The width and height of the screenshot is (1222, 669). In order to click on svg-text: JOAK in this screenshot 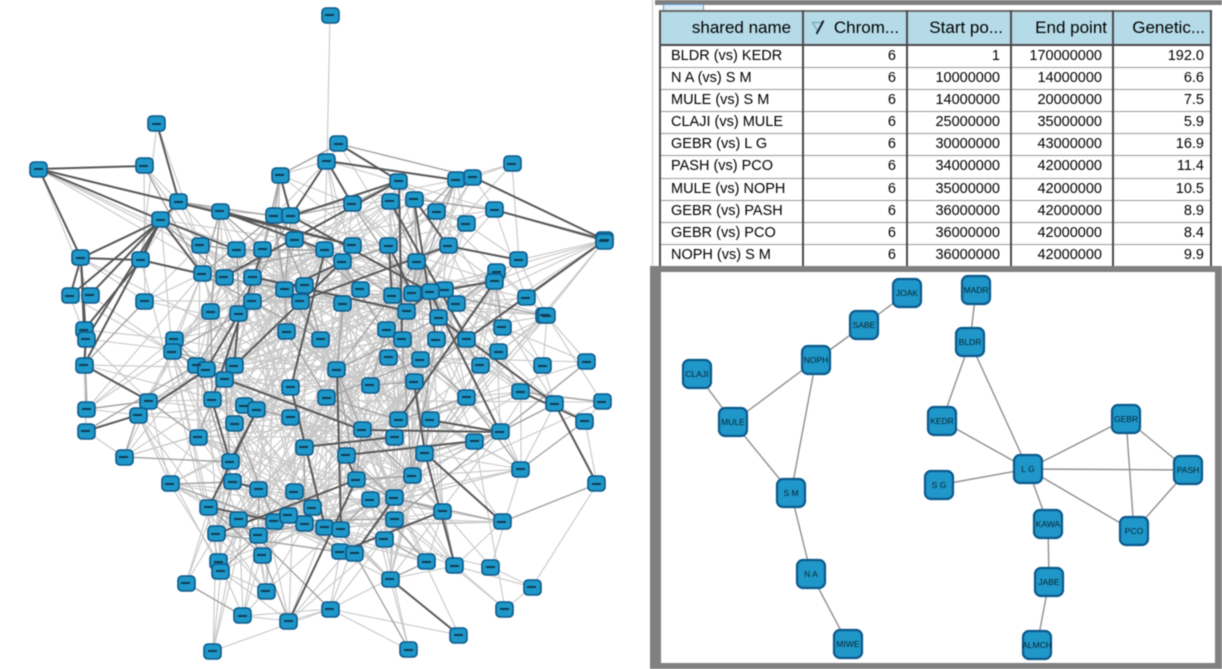, I will do `click(907, 293)`.